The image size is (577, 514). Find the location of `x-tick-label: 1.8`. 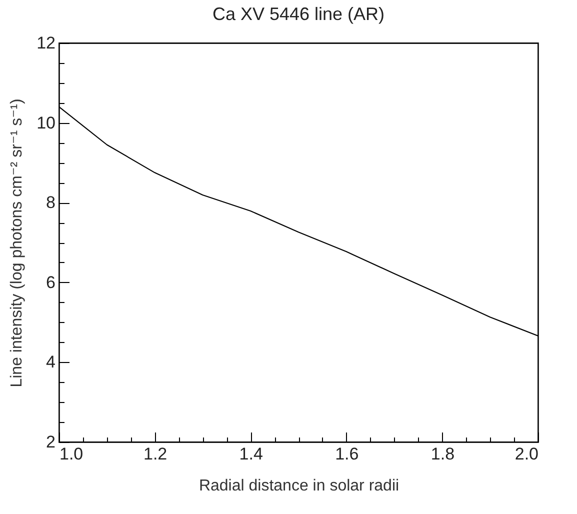

x-tick-label: 1.8 is located at coordinates (442, 454).